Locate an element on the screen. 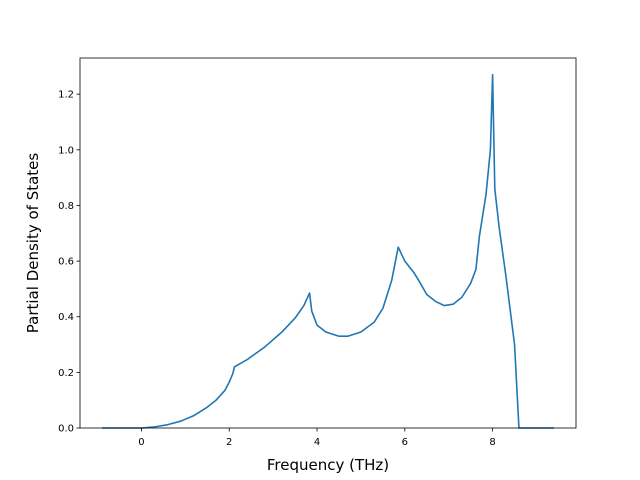  y-tick-label: 0.0 is located at coordinates (66, 429).